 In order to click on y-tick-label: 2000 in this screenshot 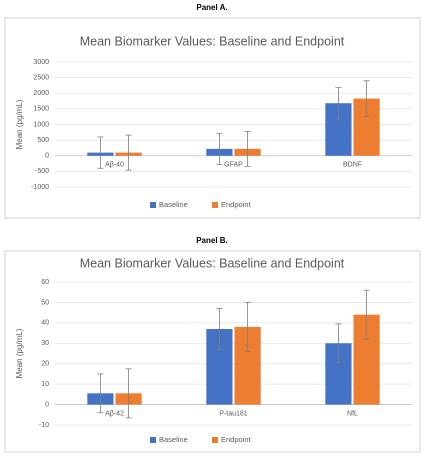, I will do `click(41, 93)`.